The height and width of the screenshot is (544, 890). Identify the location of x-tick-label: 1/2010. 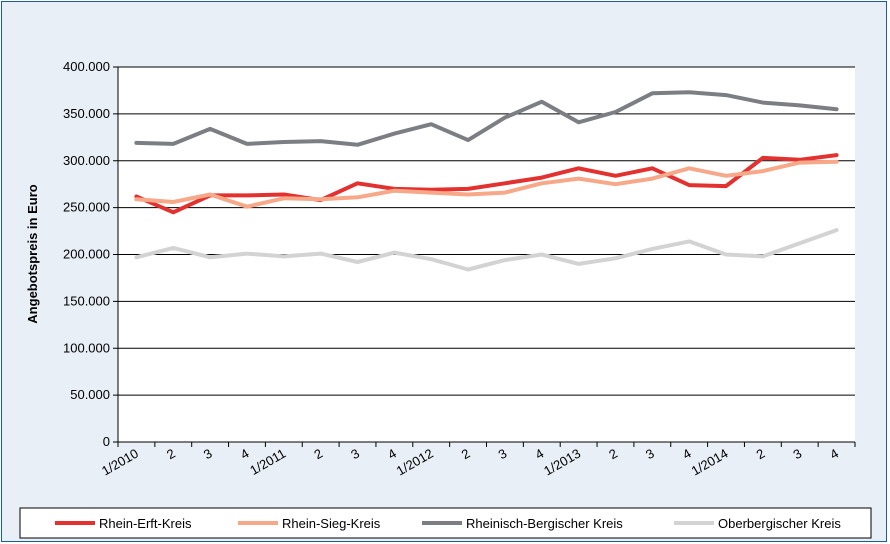
(120, 462).